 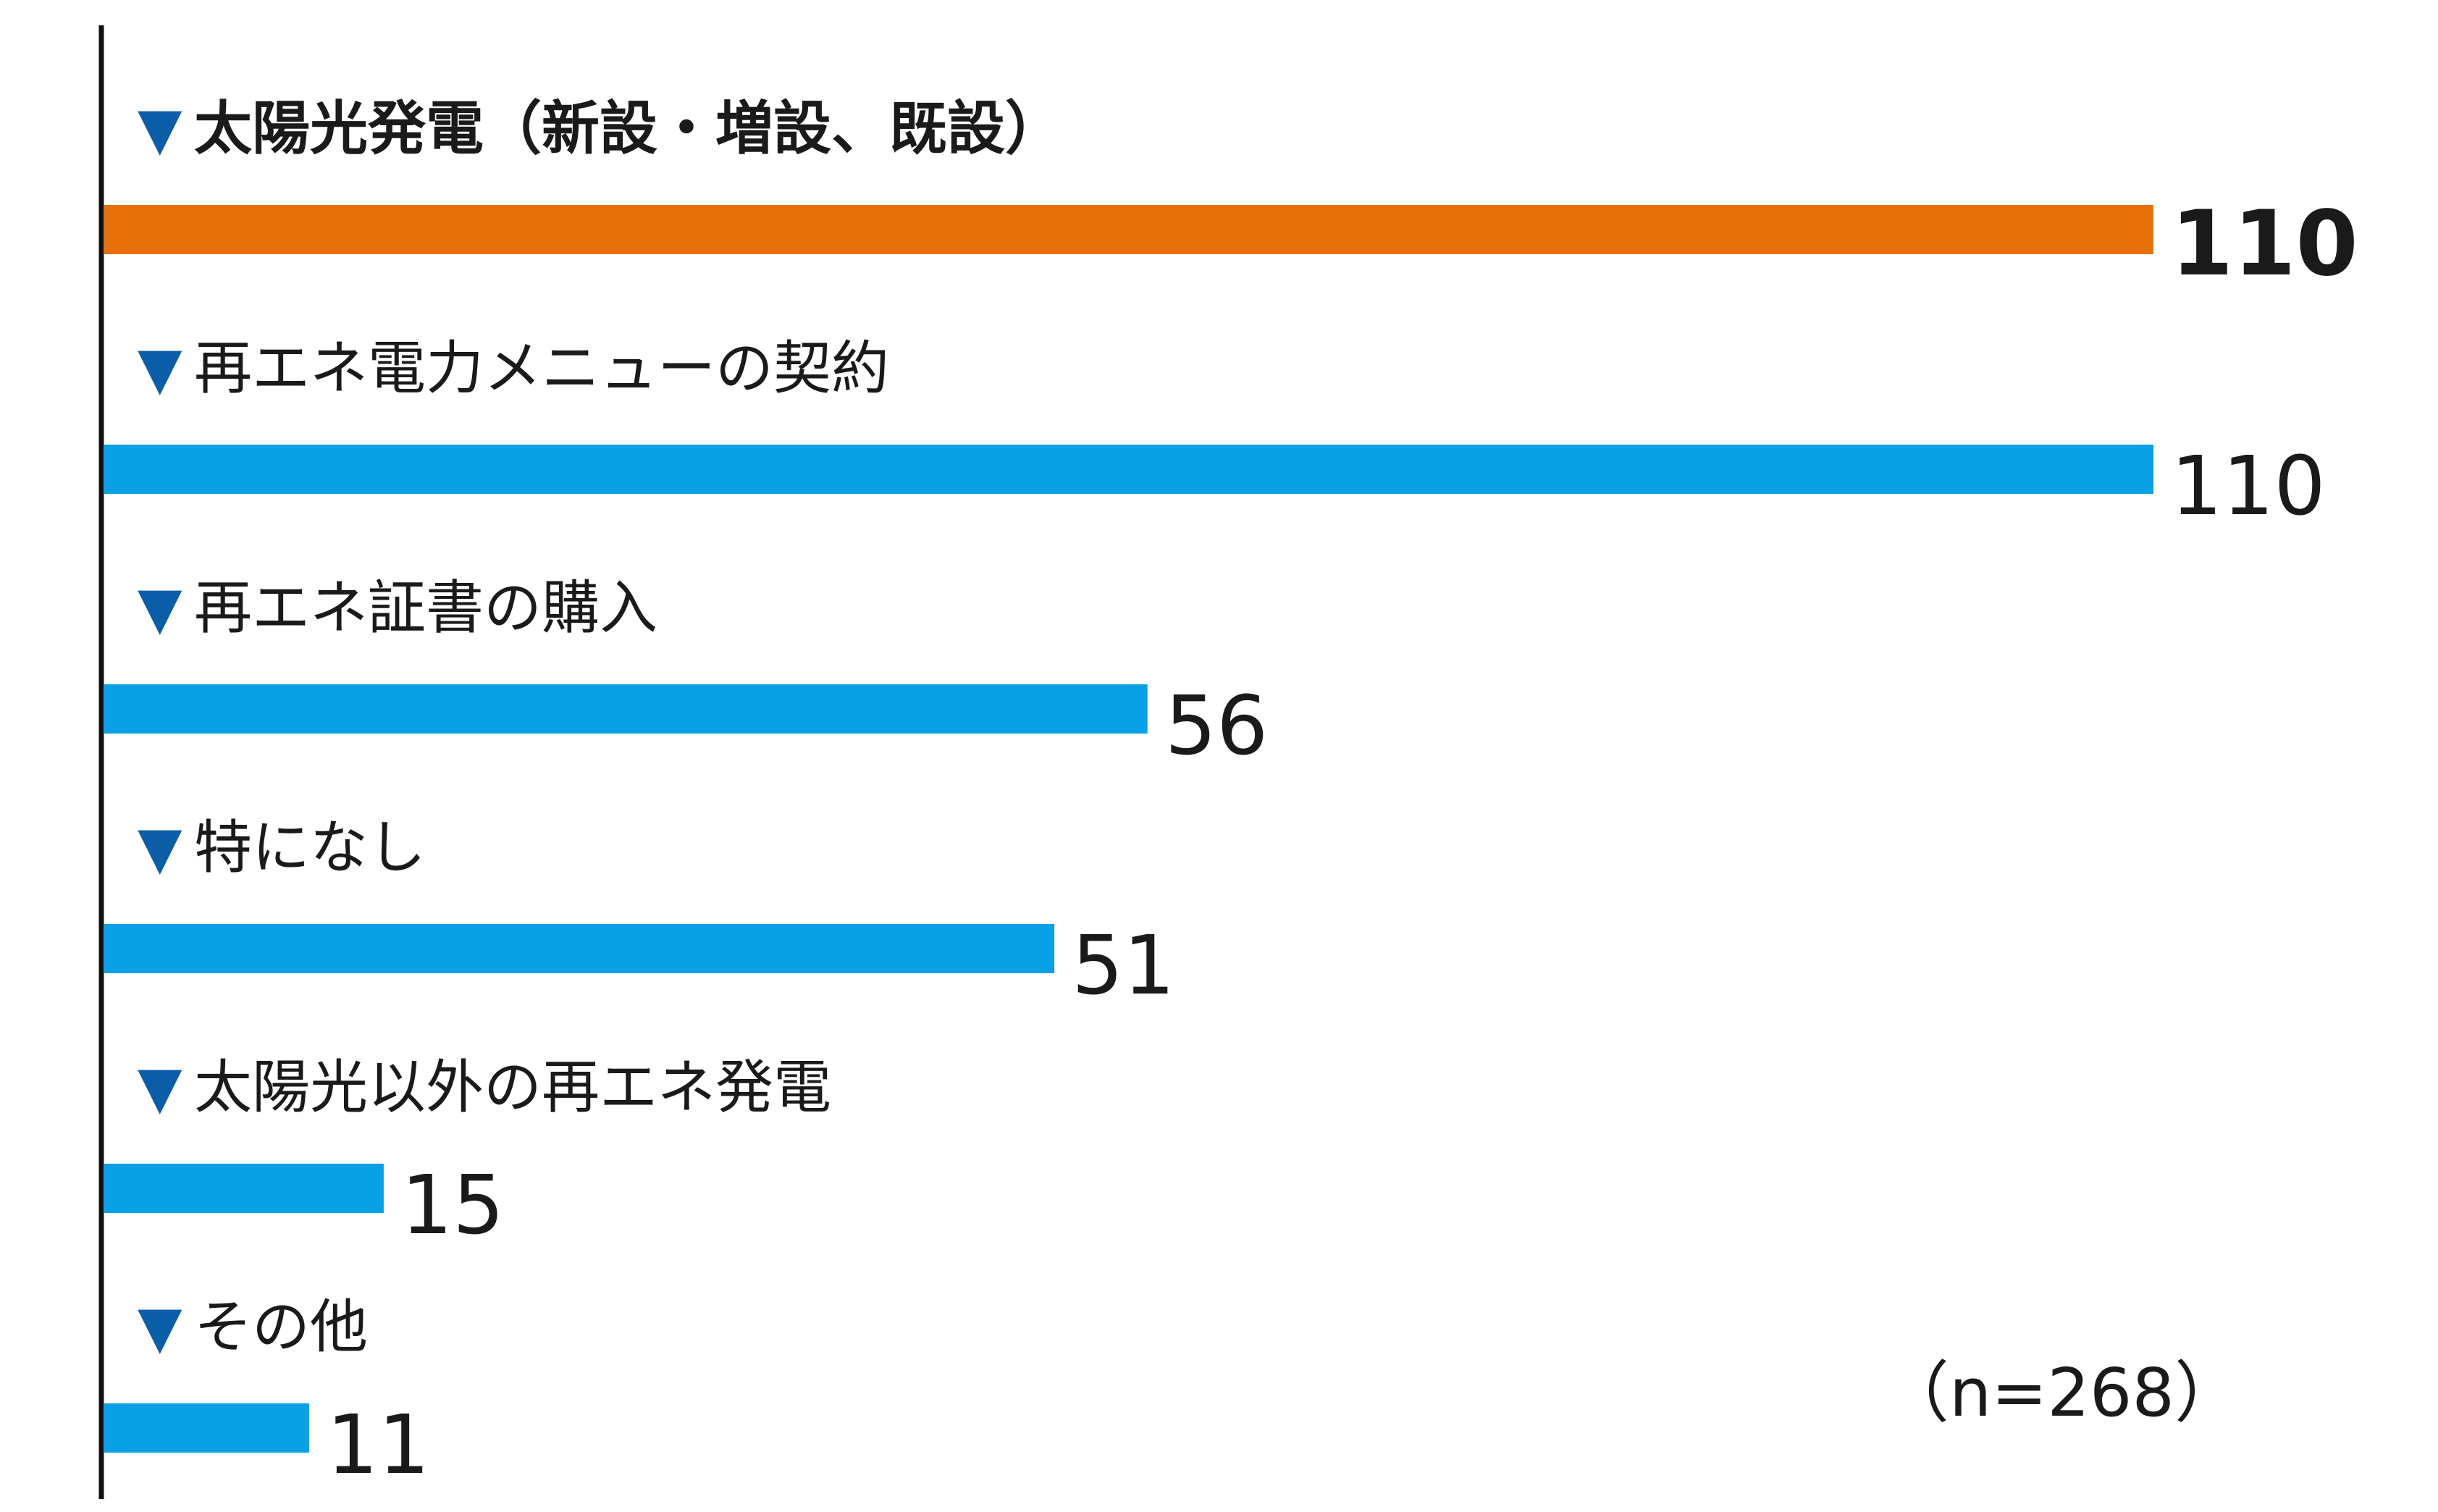 What do you see at coordinates (686, 673) in the screenshot?
I see `chart-row: ▼ 再エネ証書の購入 56` at bounding box center [686, 673].